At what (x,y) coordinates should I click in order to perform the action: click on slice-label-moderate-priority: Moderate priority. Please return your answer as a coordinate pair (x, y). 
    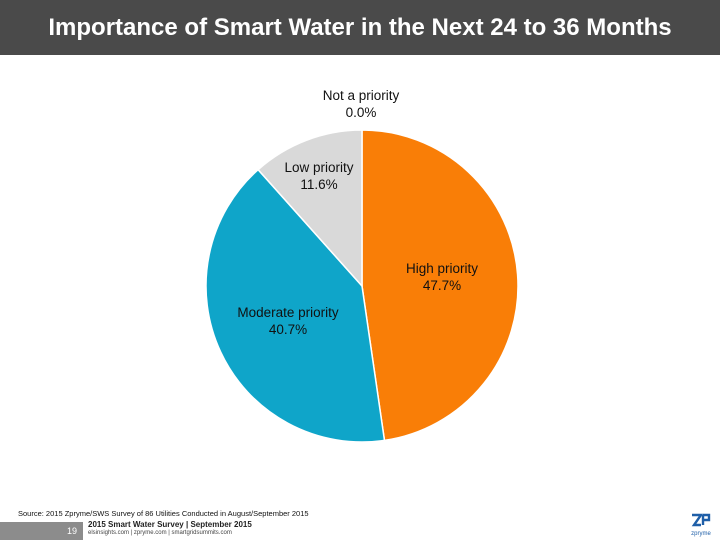
    Looking at the image, I should click on (288, 312).